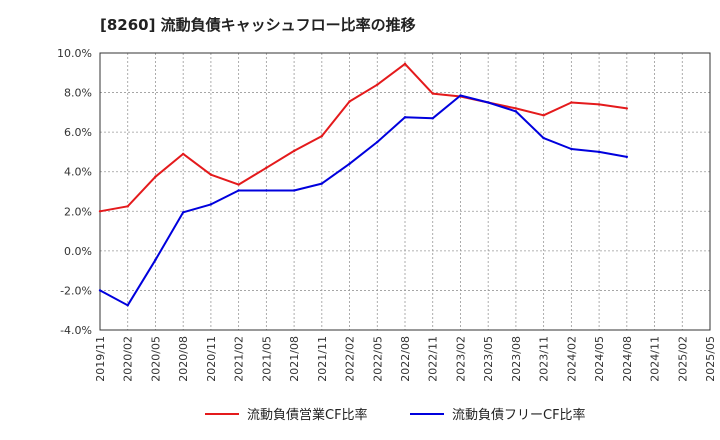 The image size is (720, 440). What do you see at coordinates (433, 359) in the screenshot?
I see `x-tick-label: 2022/11` at bounding box center [433, 359].